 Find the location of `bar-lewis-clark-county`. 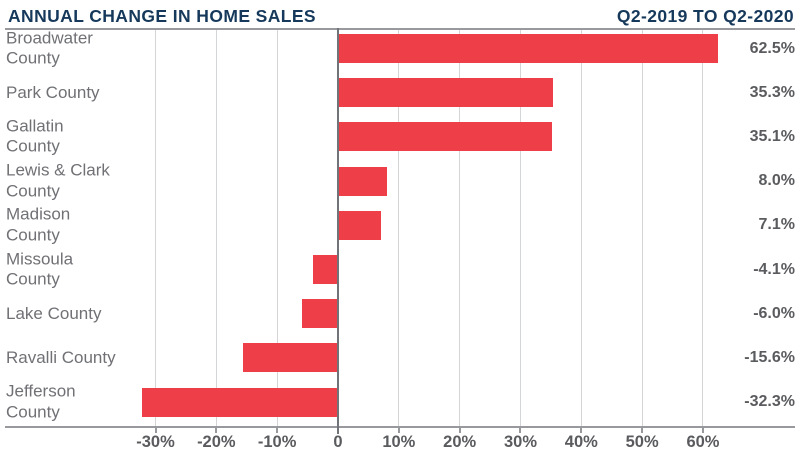

bar-lewis-clark-county is located at coordinates (362, 181).